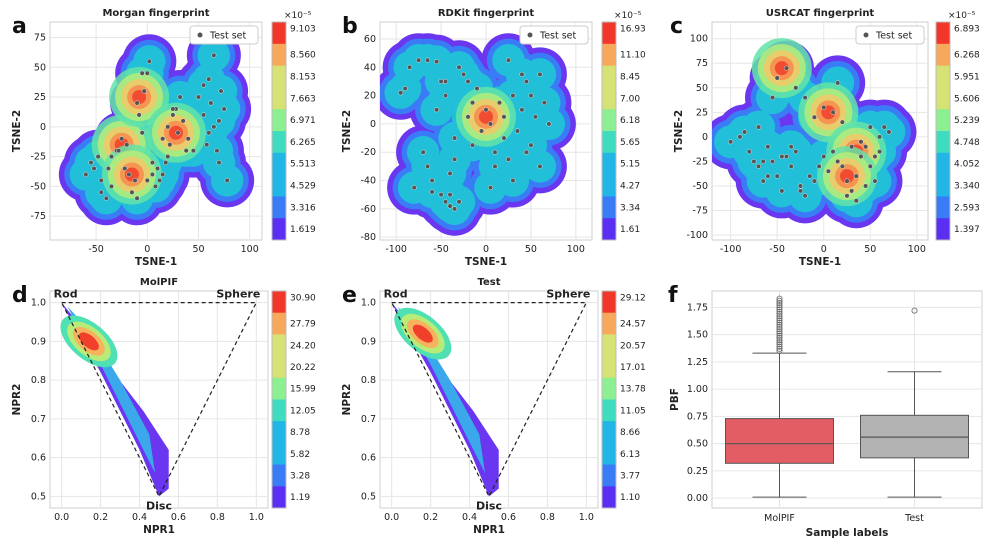  I want to click on y-tick-label: 0, so click(705, 137).